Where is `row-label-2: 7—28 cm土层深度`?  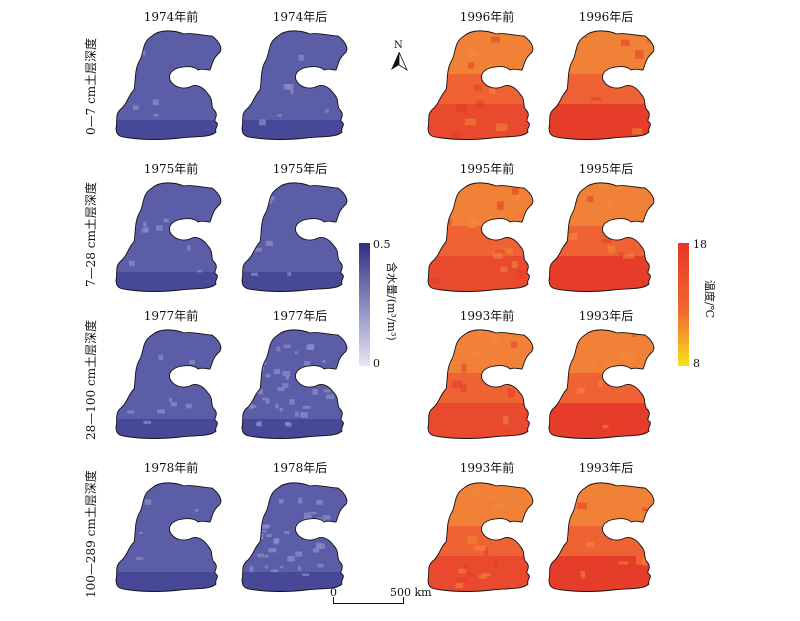
row-label-2: 7—28 cm土层深度 is located at coordinates (91, 234).